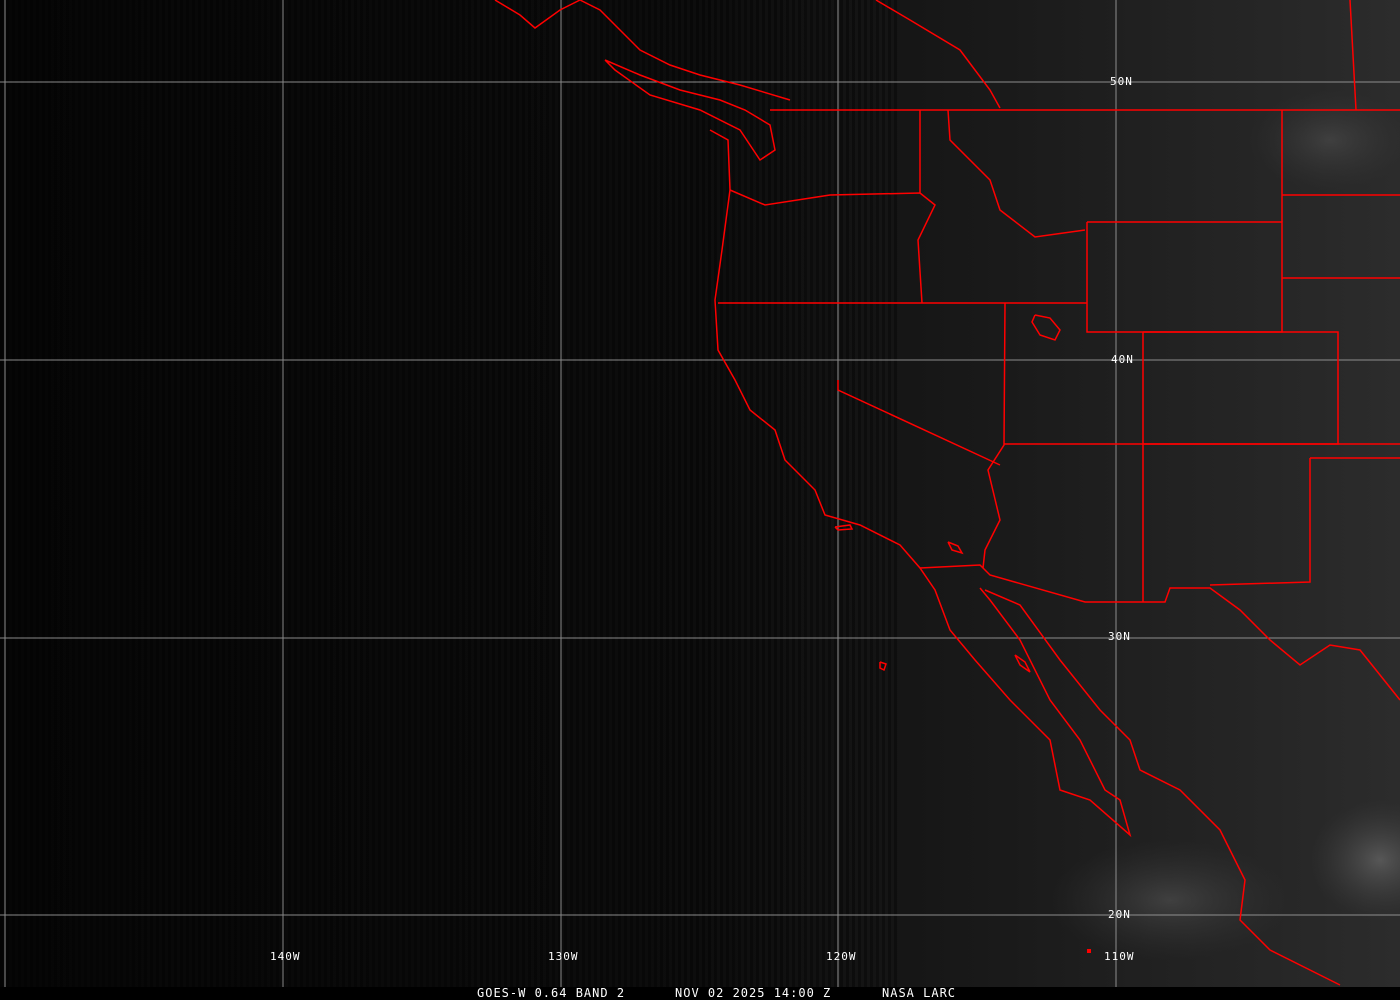 This screenshot has width=1400, height=1000. Describe the element at coordinates (919, 993) in the screenshot. I see `source-label: NASA LARC` at that location.